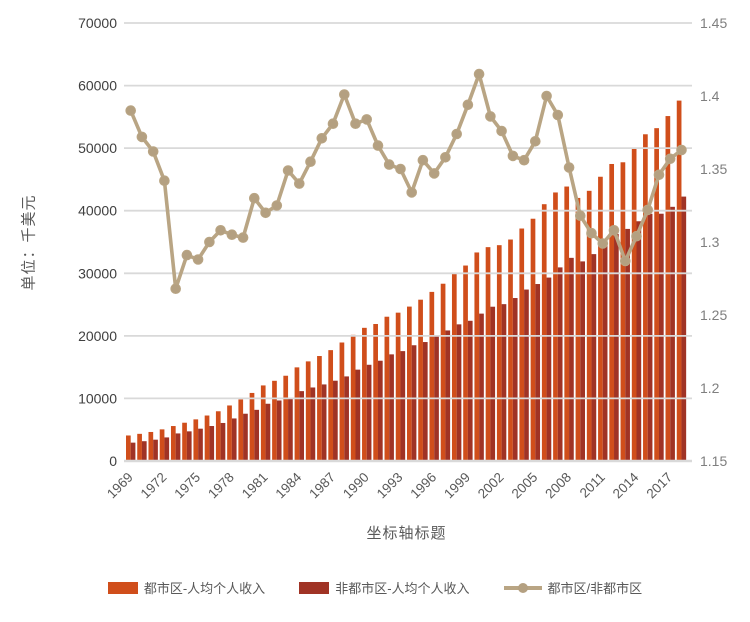  Describe the element at coordinates (301, 426) in the screenshot. I see `bar-nonmetro-1984` at that location.